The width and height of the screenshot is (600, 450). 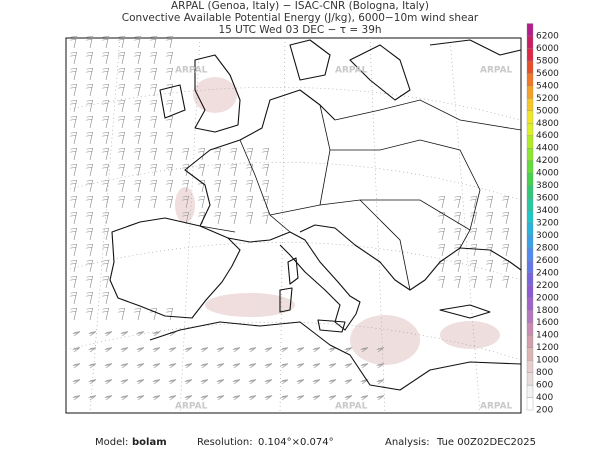 I want to click on watermark: ARPAL, so click(x=351, y=407).